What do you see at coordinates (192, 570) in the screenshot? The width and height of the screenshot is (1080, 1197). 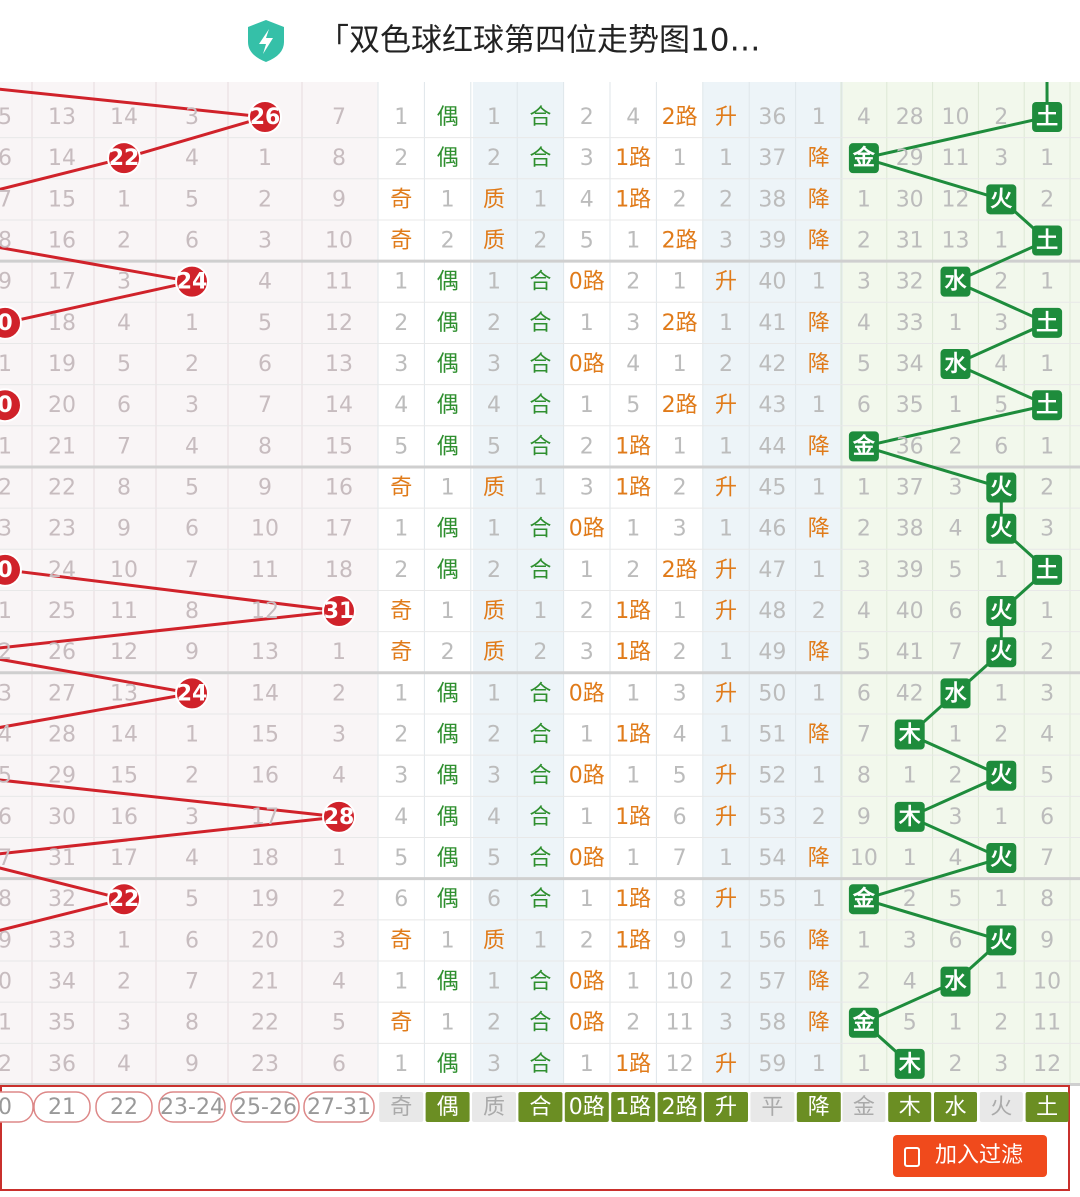 I see `cell-number: 7` at bounding box center [192, 570].